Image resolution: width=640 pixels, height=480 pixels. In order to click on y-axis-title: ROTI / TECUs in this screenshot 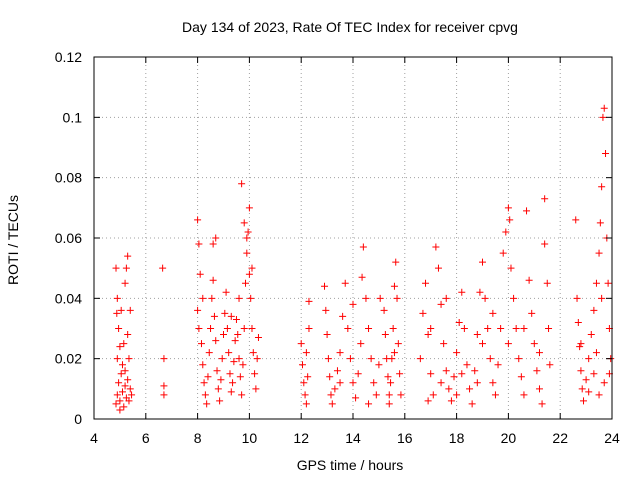, I will do `click(13, 240)`.